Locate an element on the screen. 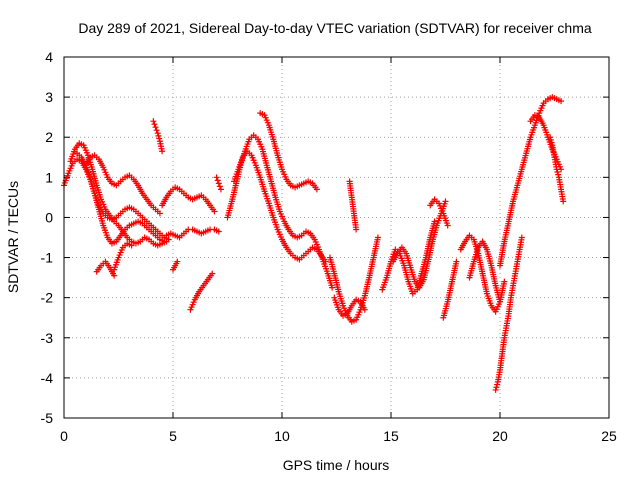 This screenshot has width=640, height=480. series-track-m is located at coordinates (280, 211).